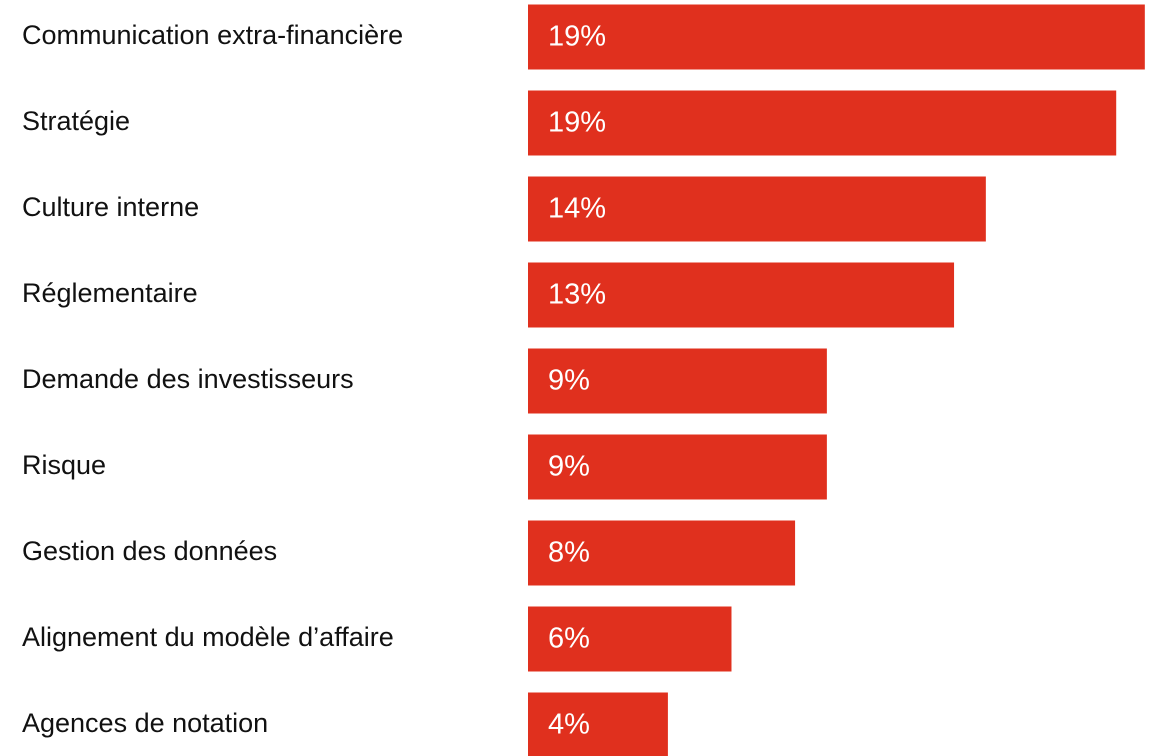  What do you see at coordinates (110, 207) in the screenshot?
I see `category-label: Culture interne` at bounding box center [110, 207].